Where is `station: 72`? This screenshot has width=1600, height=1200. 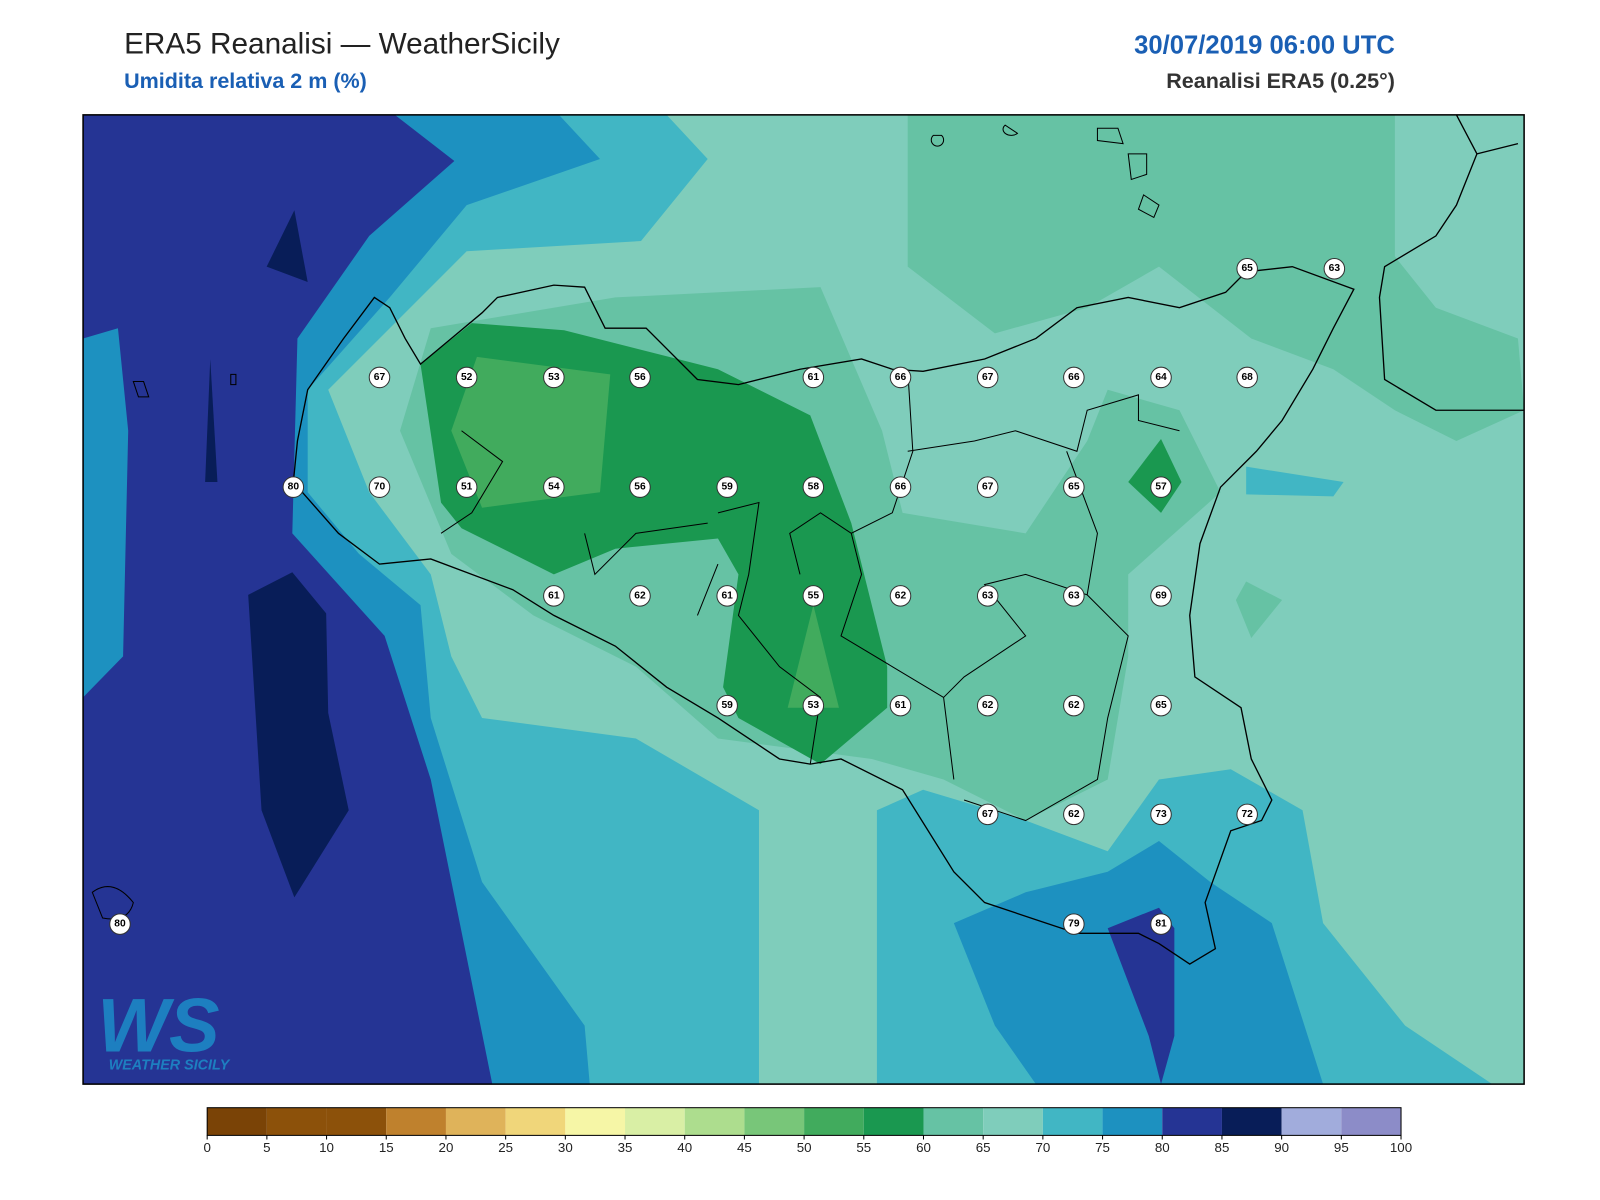
station: 72 is located at coordinates (1247, 814).